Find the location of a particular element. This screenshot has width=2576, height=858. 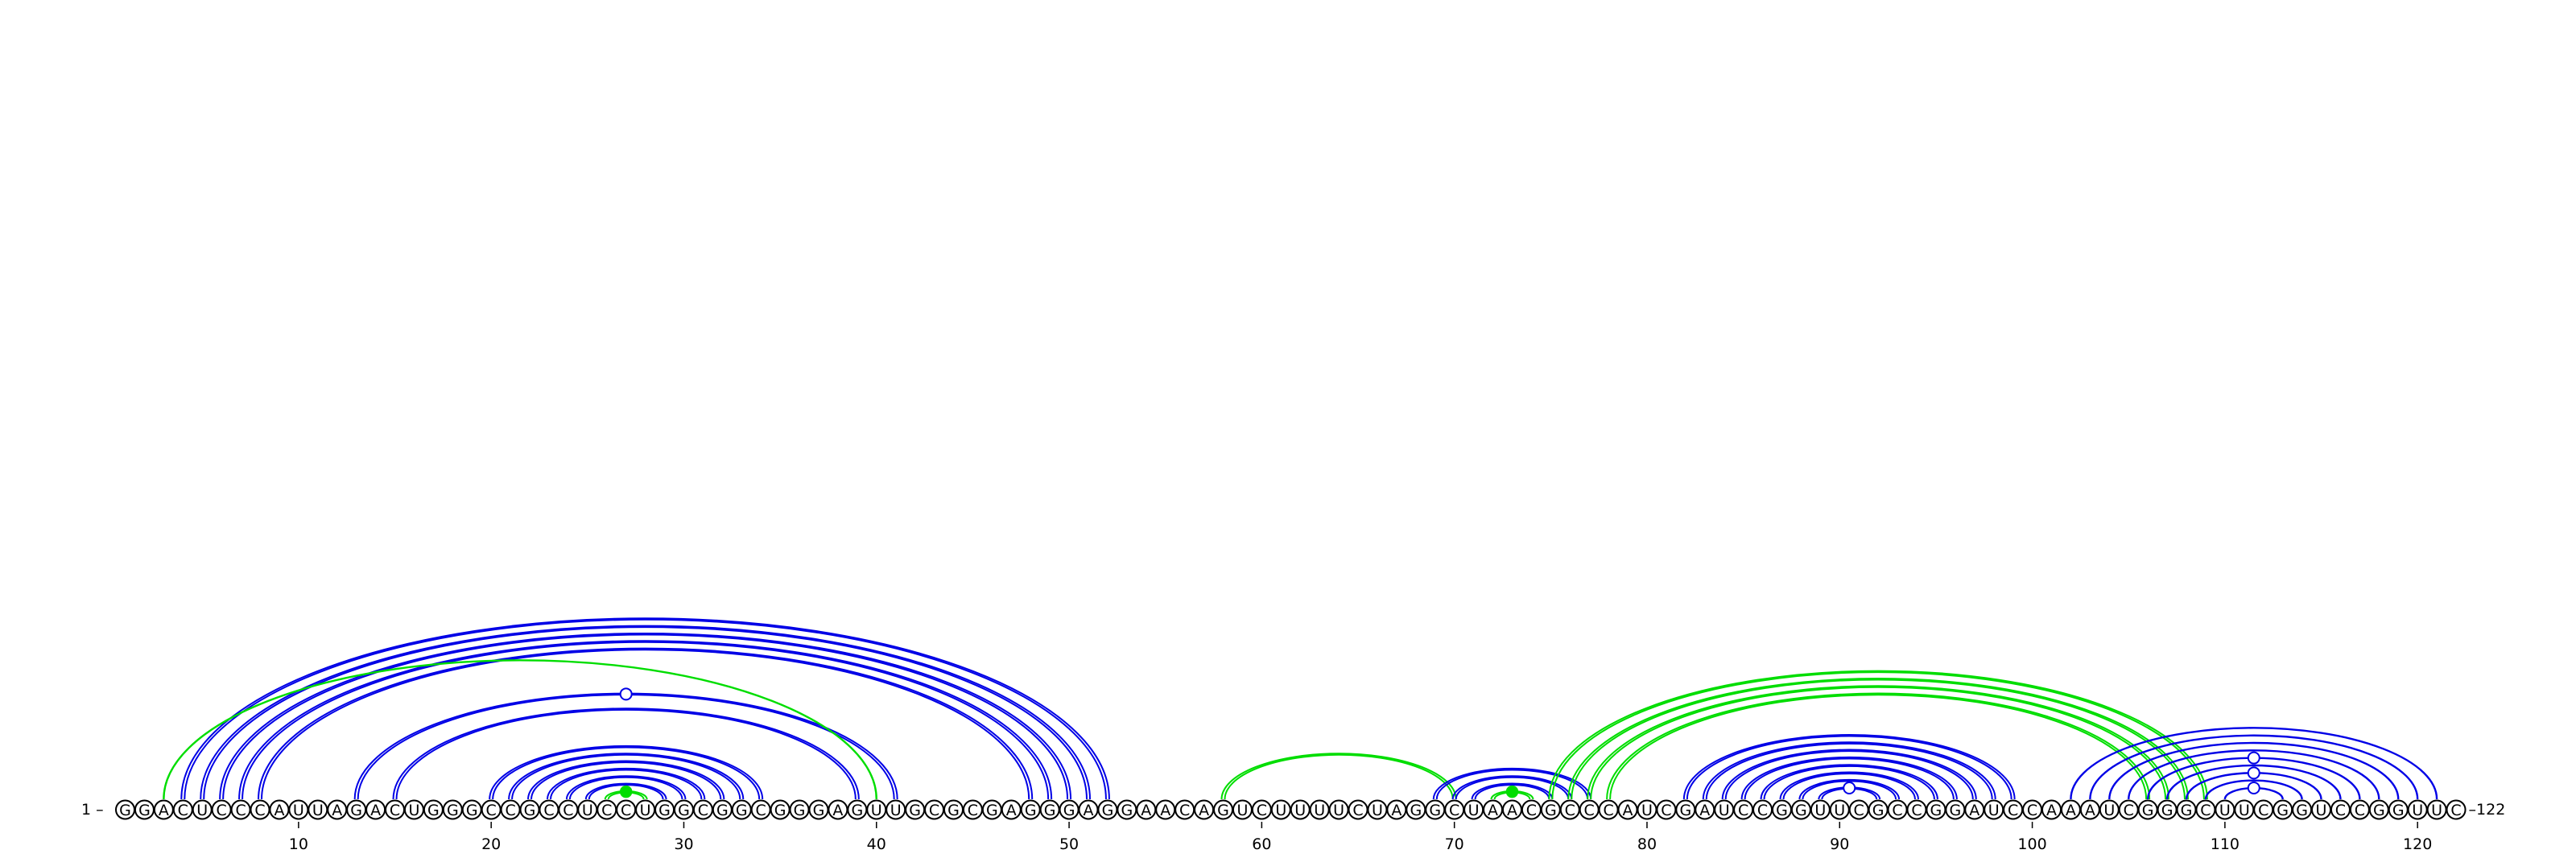

nucleotide-letter-9: A is located at coordinates (279, 811).